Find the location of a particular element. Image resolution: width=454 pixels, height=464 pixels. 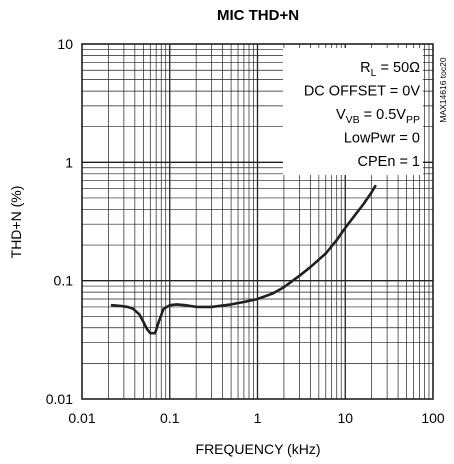

y-tick-label: 0.1 is located at coordinates (64, 281).